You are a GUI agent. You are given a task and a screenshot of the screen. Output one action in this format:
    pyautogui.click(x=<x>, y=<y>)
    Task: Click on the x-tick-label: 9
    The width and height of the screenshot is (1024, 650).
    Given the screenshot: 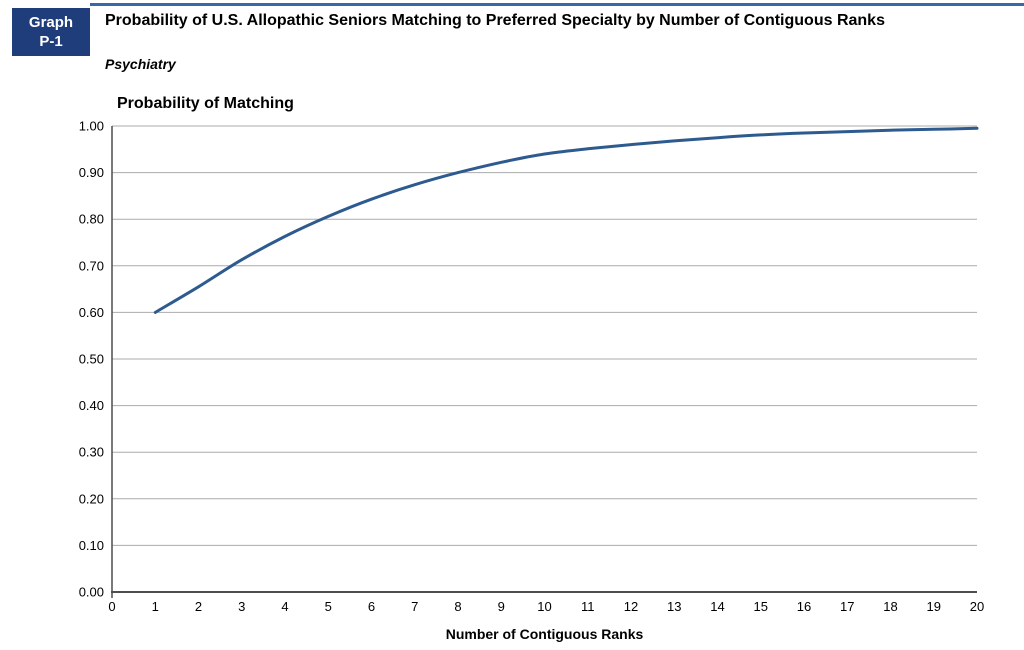 What is the action you would take?
    pyautogui.click(x=501, y=606)
    